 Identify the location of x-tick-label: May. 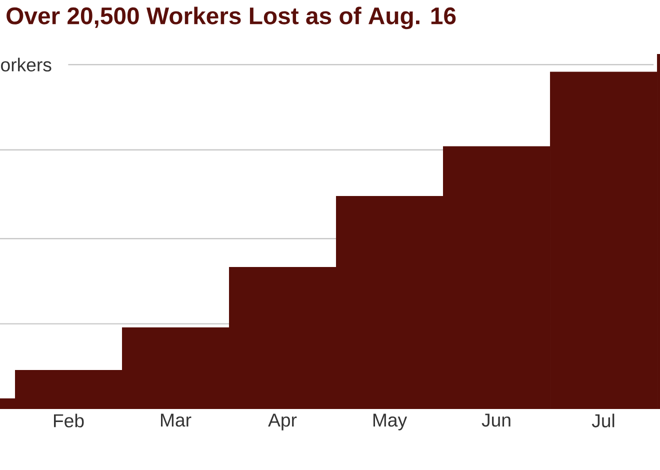
(390, 422).